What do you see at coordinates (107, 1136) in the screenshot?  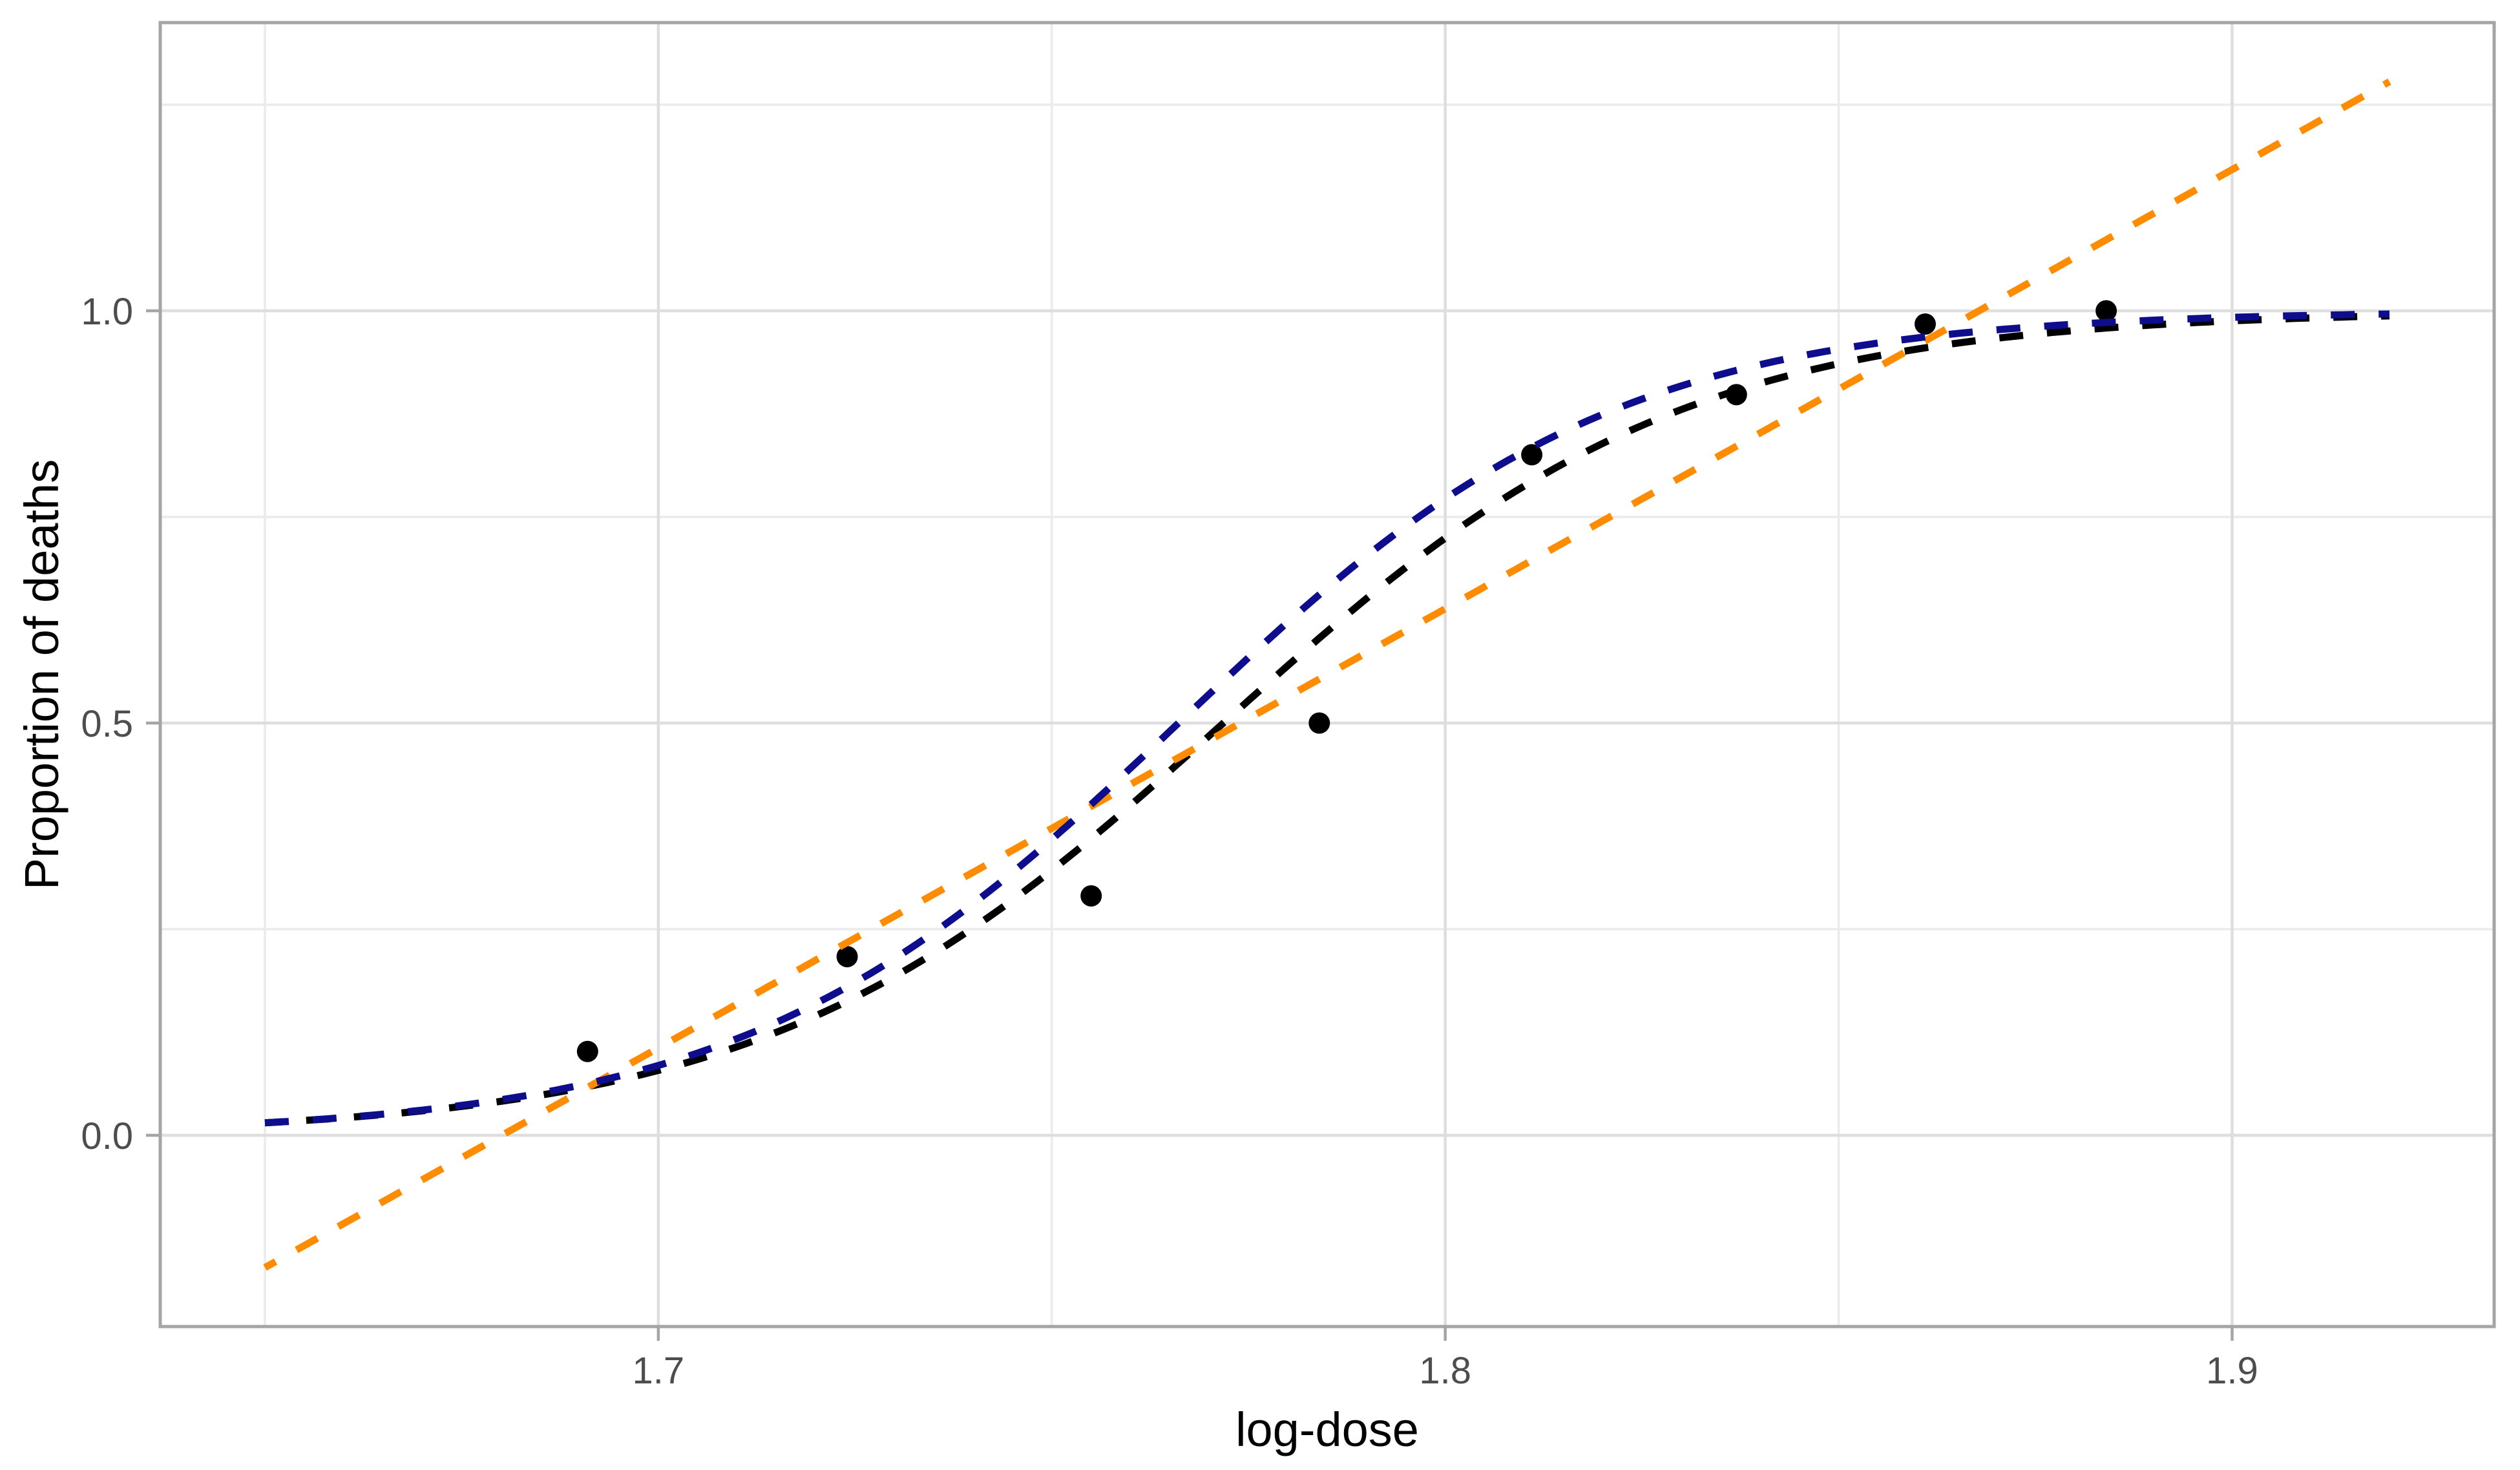 I see `y-tick-label: 0.0` at bounding box center [107, 1136].